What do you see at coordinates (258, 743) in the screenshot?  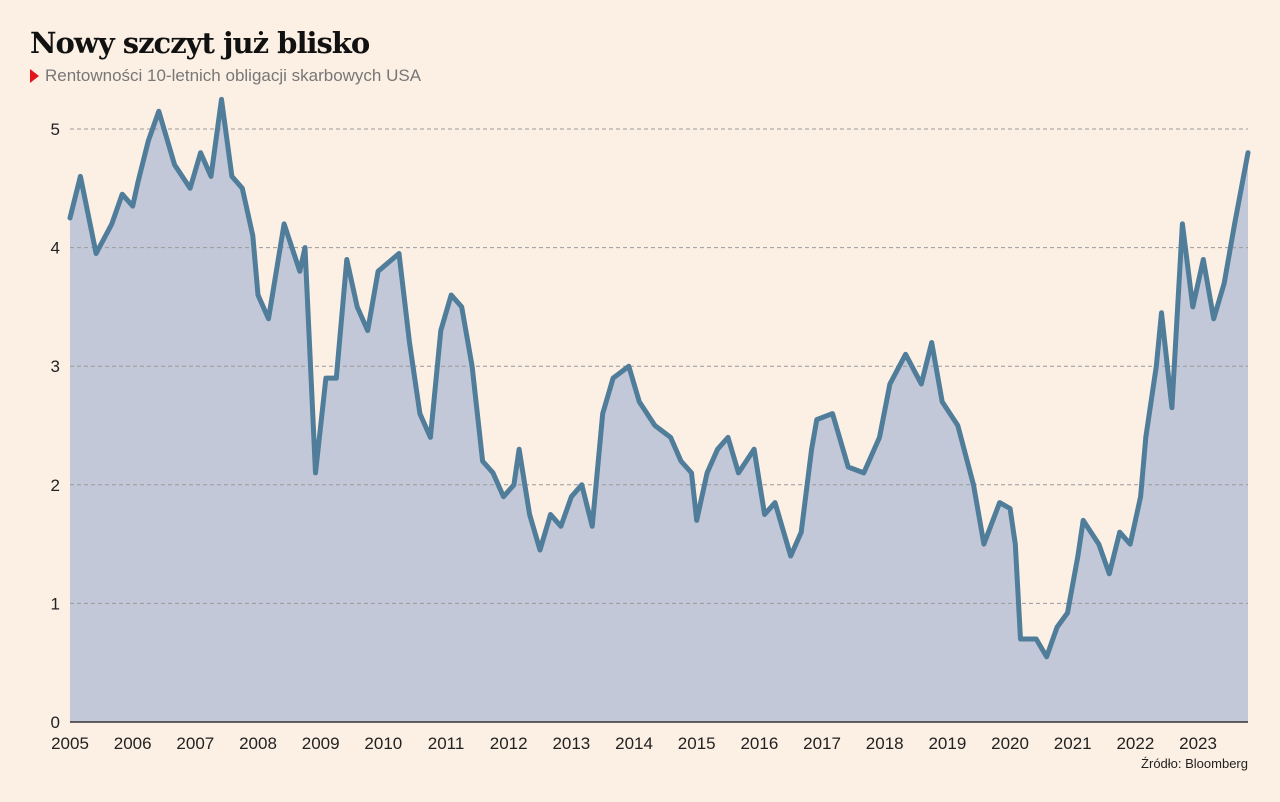 I see `x-tick-label: 2008` at bounding box center [258, 743].